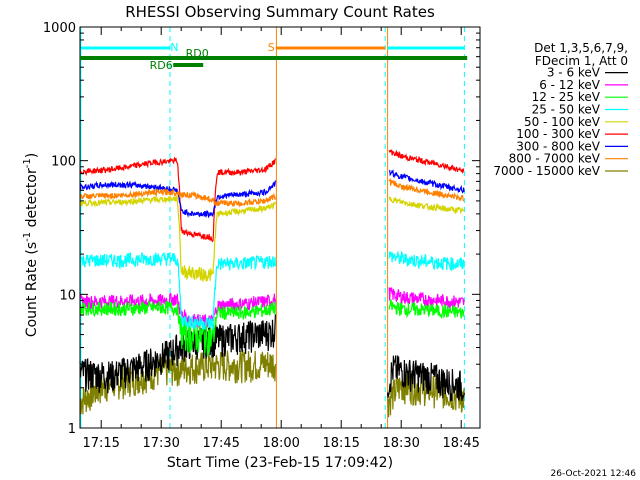 The height and width of the screenshot is (480, 640). Describe the element at coordinates (72, 429) in the screenshot. I see `y-tick-label: 1` at that location.